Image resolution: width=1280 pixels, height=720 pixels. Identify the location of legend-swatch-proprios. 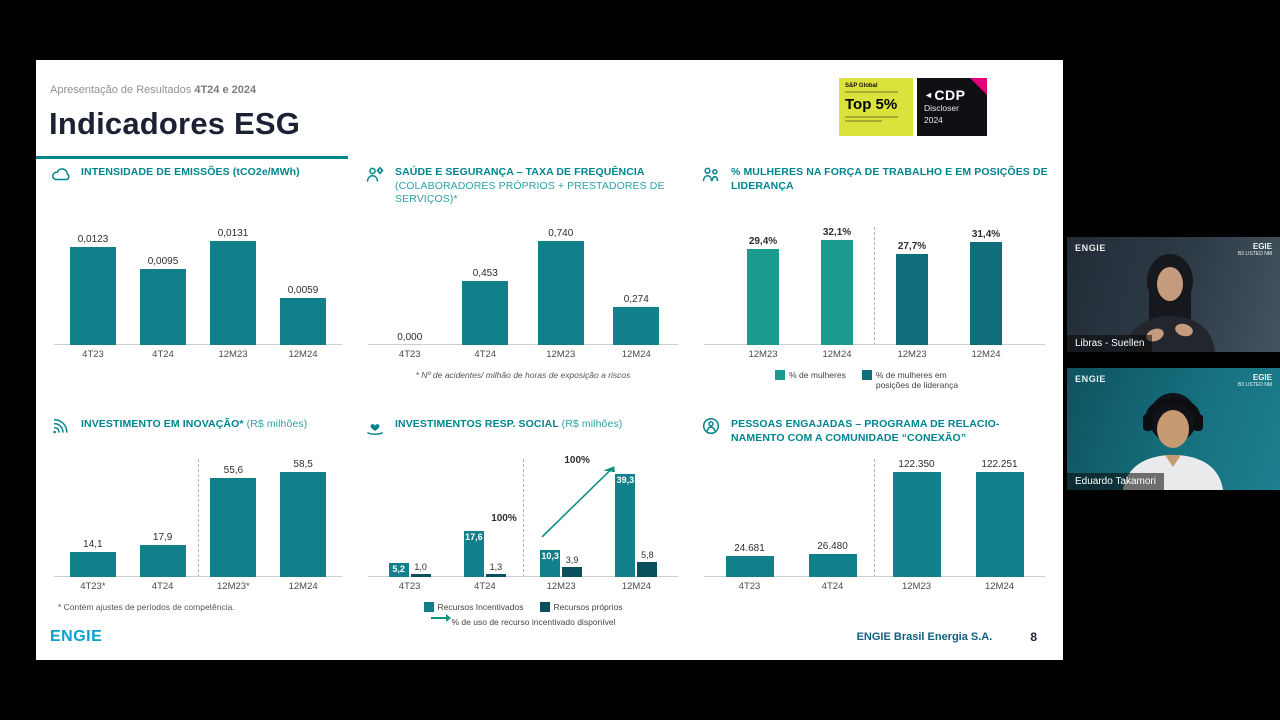
(544, 607).